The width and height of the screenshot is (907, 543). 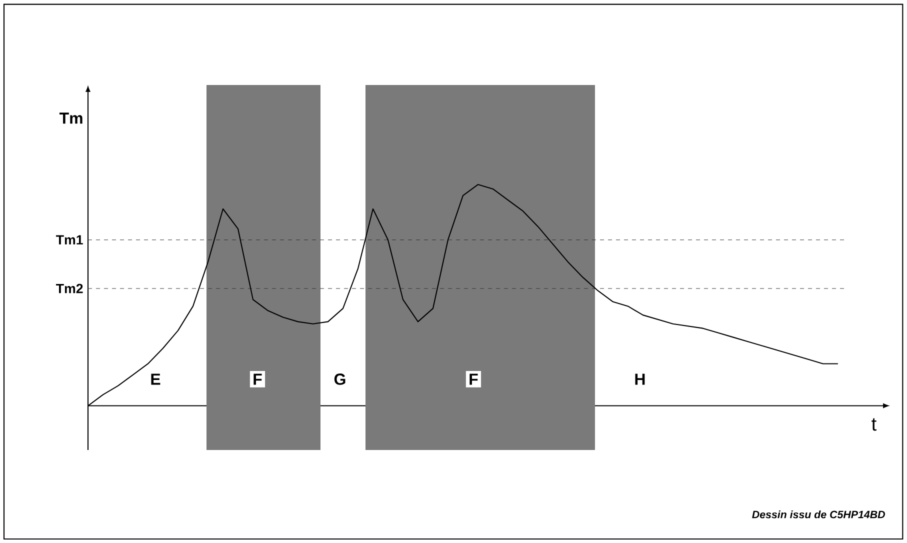 I want to click on annotation: H, so click(x=640, y=379).